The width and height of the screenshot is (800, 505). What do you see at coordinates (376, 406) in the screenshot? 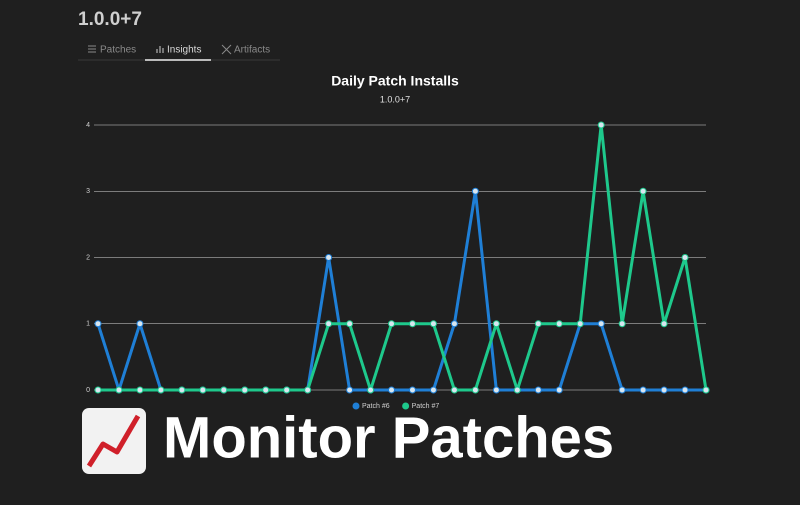
I see `legend-label: Patch #6` at bounding box center [376, 406].